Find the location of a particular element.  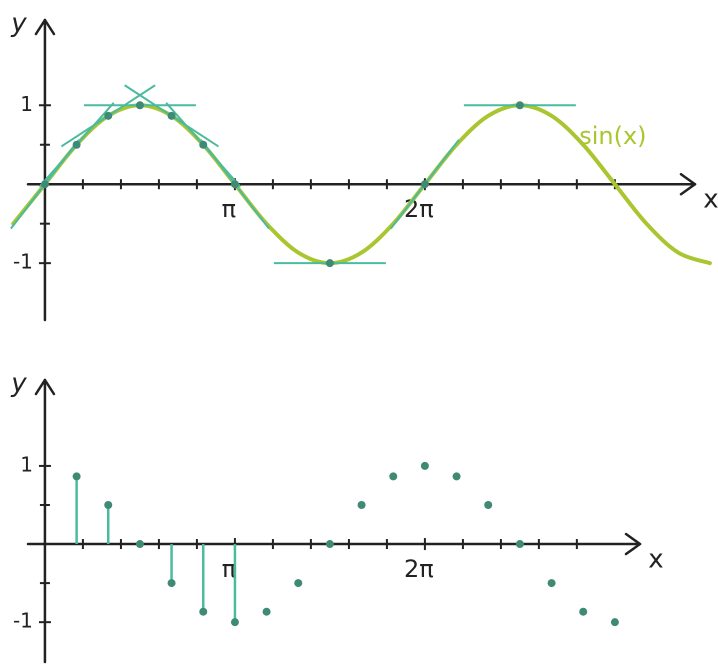

curve-label: sin(x) is located at coordinates (612, 136).